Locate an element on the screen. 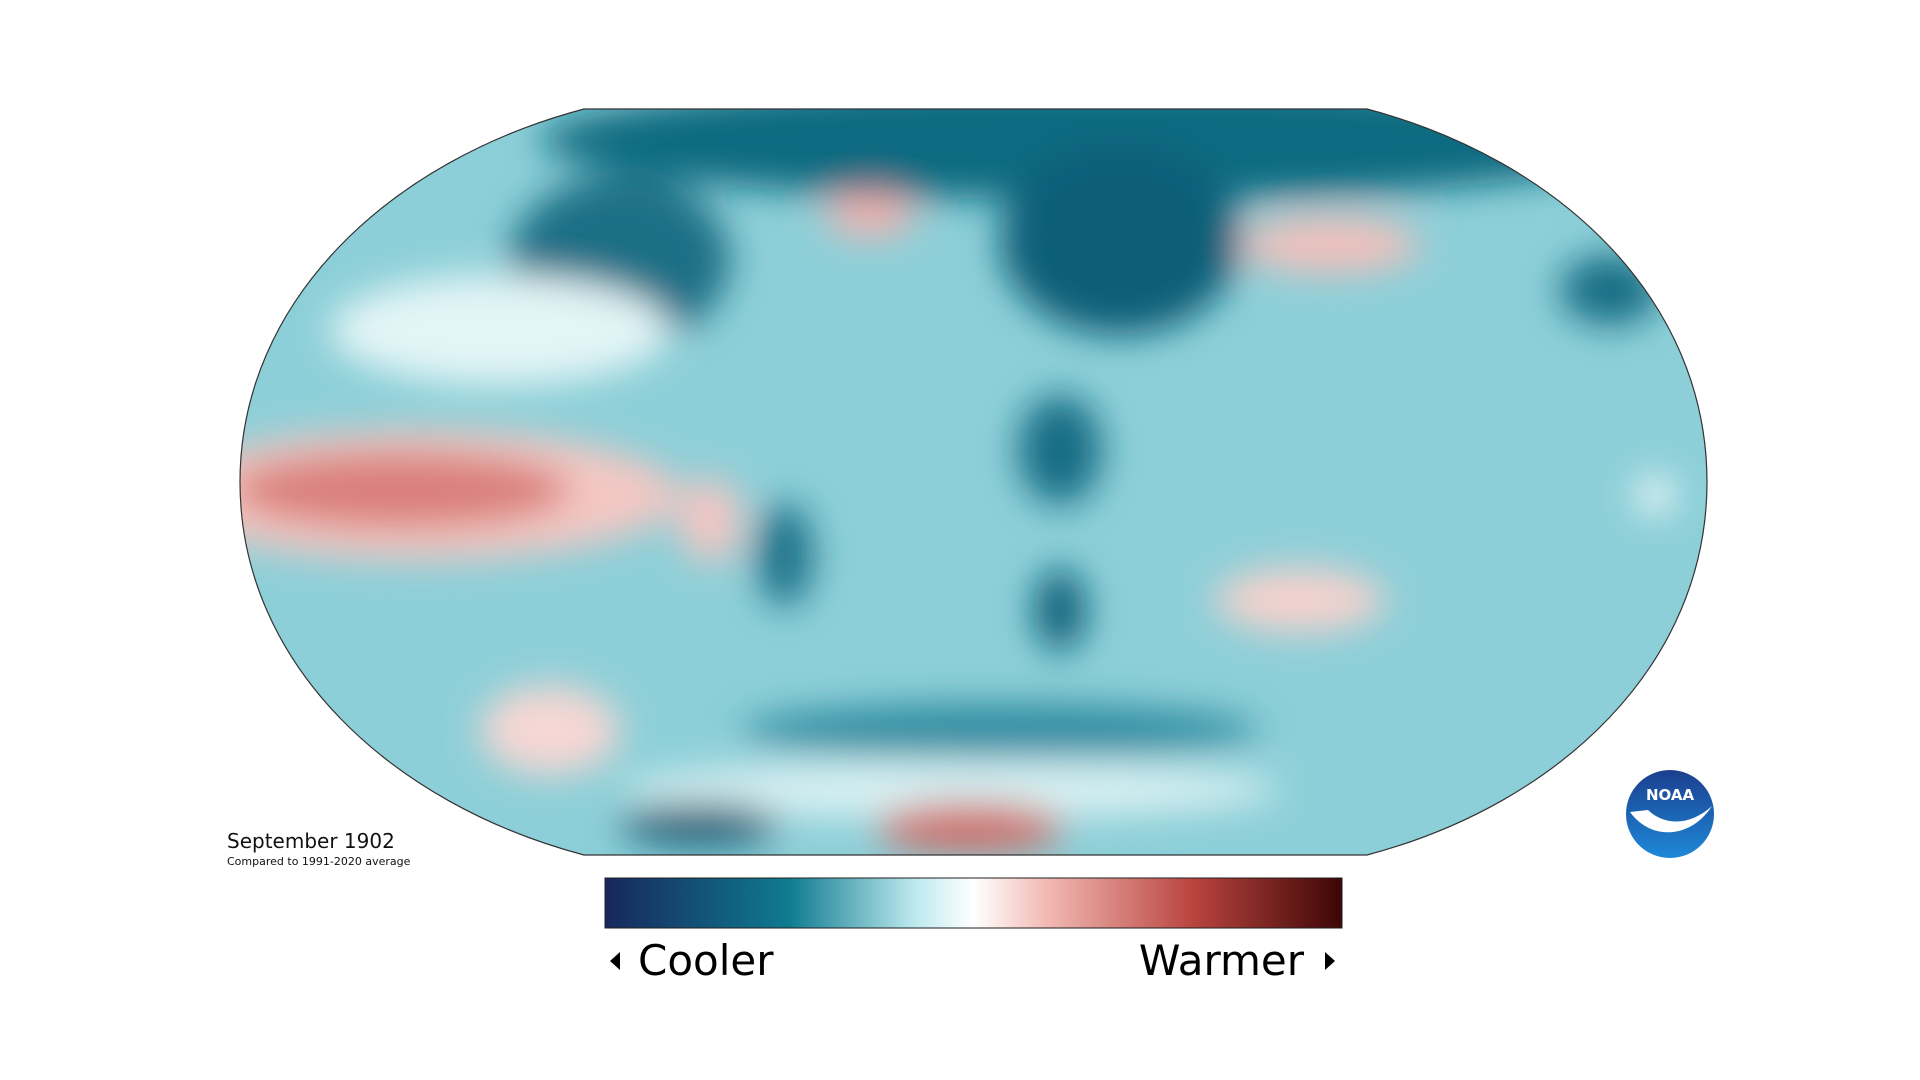  map-title: September 1902 is located at coordinates (311, 841).